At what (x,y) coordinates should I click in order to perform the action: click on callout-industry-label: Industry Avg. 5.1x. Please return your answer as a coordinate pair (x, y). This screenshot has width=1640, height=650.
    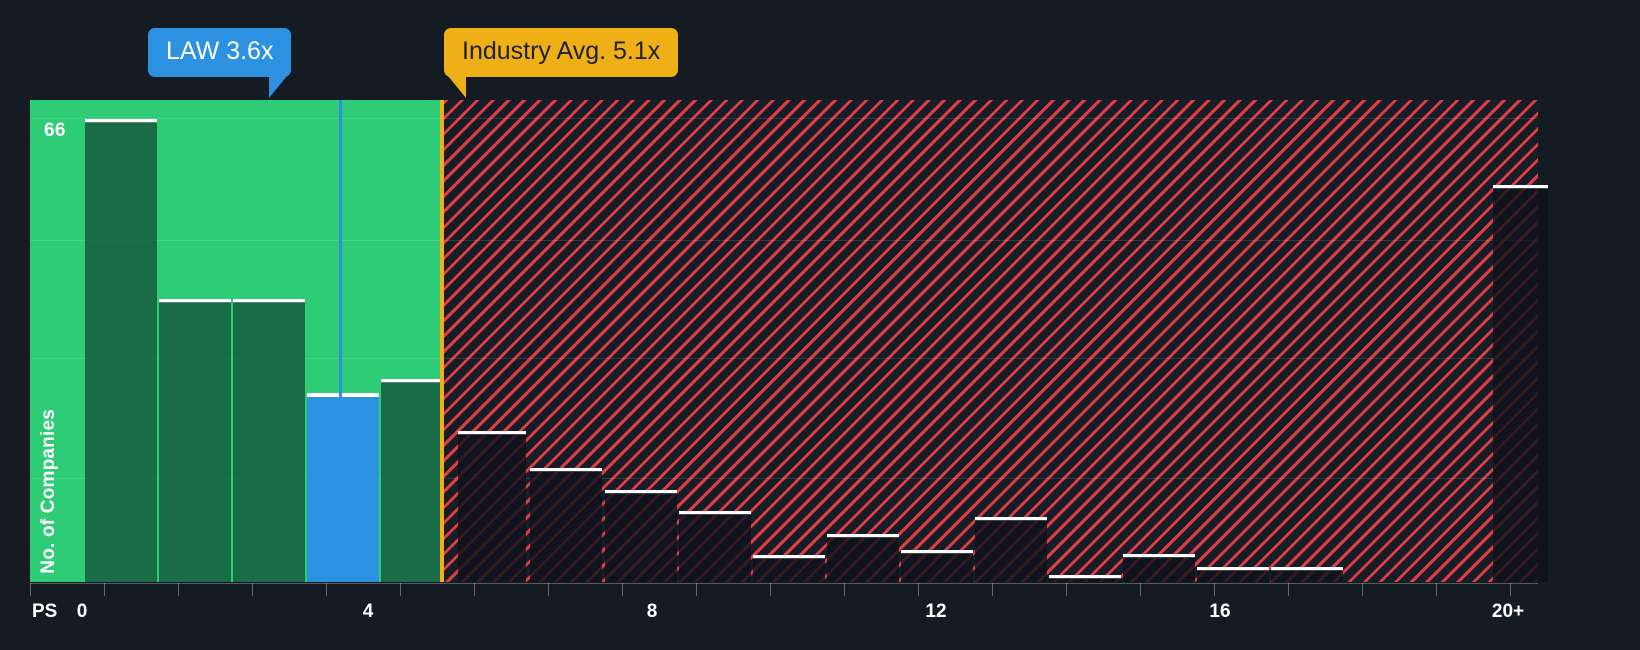
    Looking at the image, I should click on (561, 51).